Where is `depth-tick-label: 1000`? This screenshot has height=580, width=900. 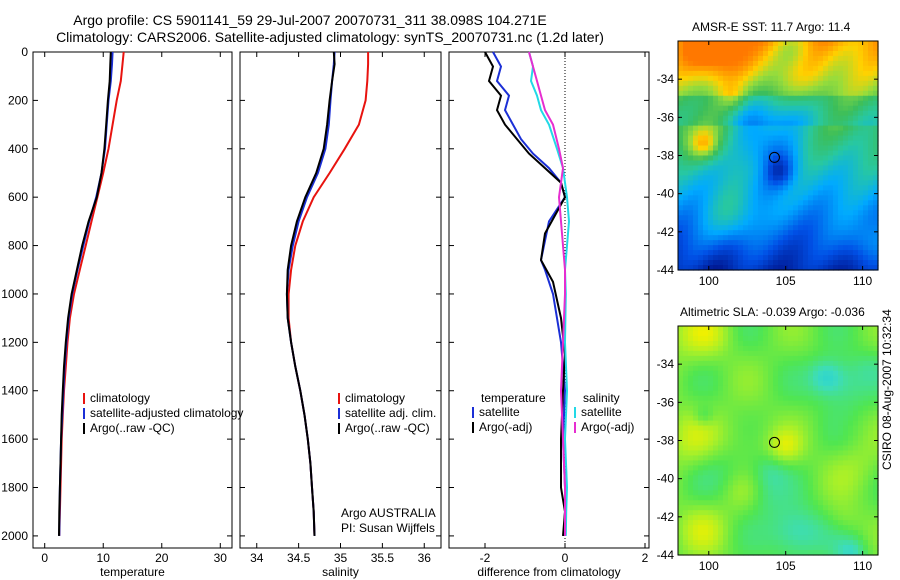 depth-tick-label: 1000 is located at coordinates (14, 294).